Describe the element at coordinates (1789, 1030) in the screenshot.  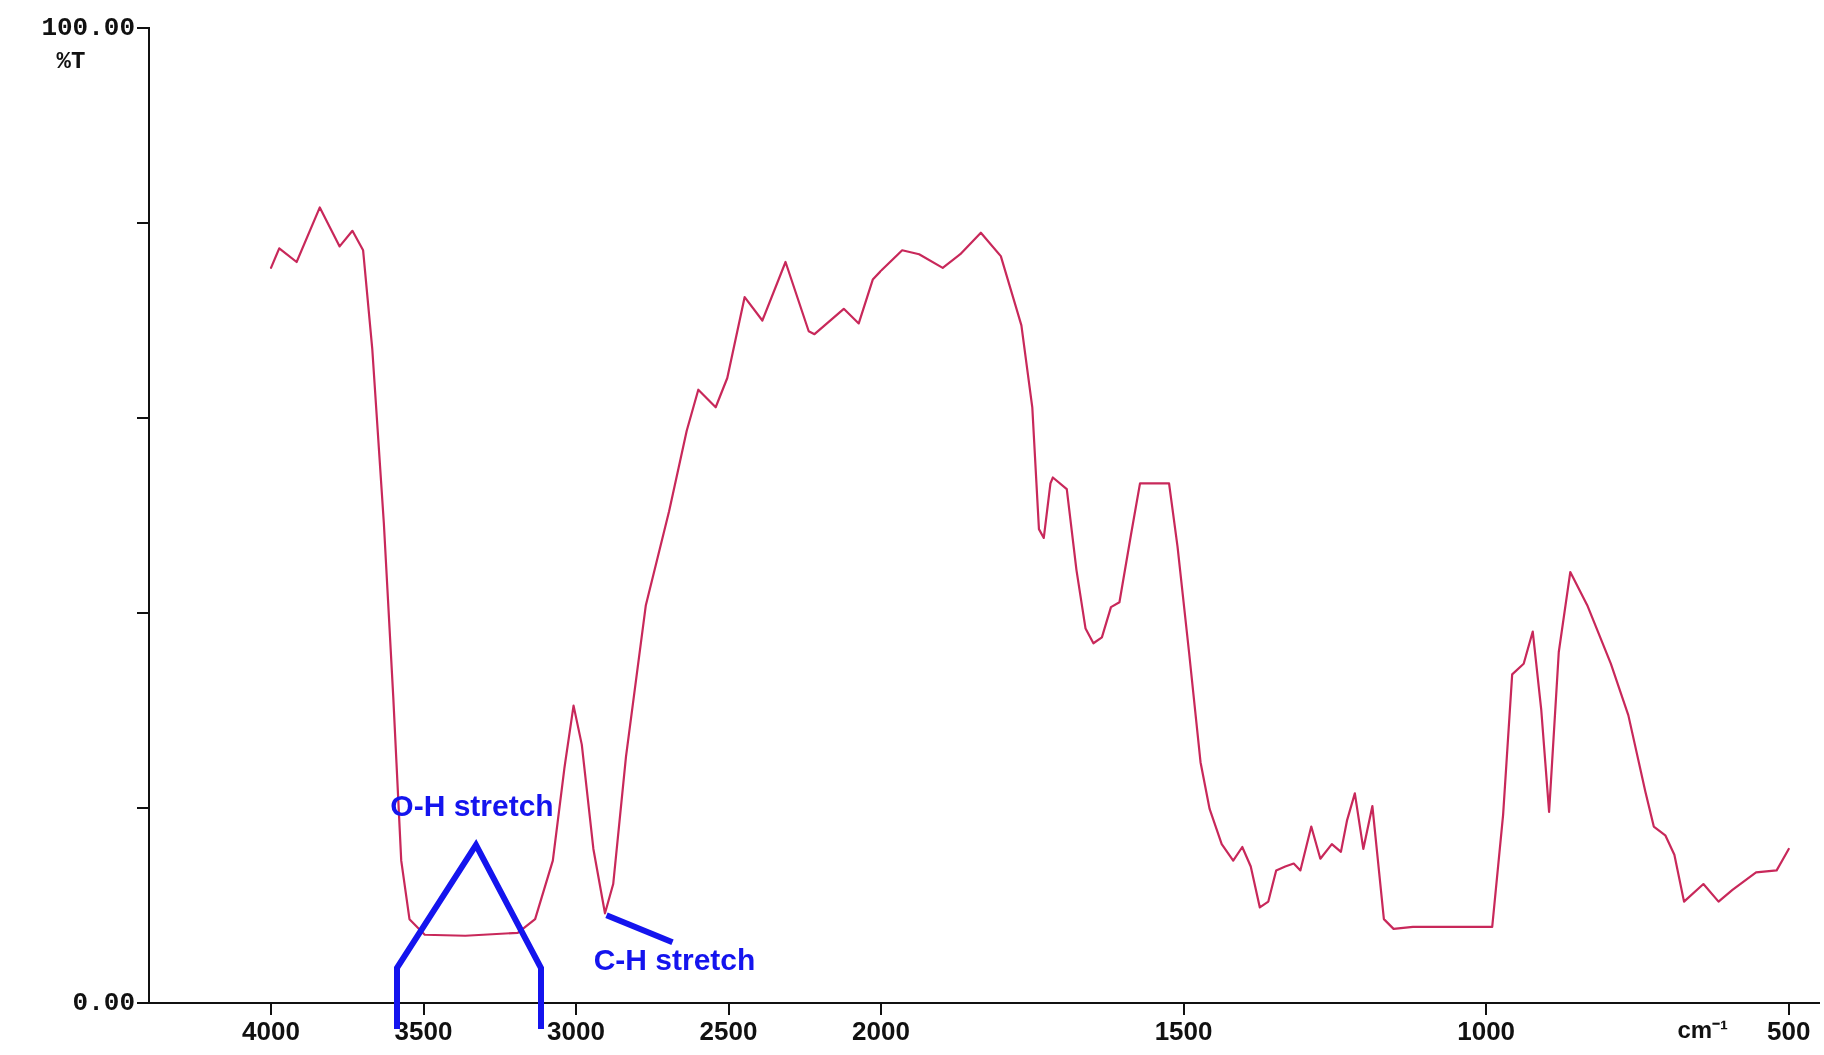
I see `x-tick-label: 500` at that location.